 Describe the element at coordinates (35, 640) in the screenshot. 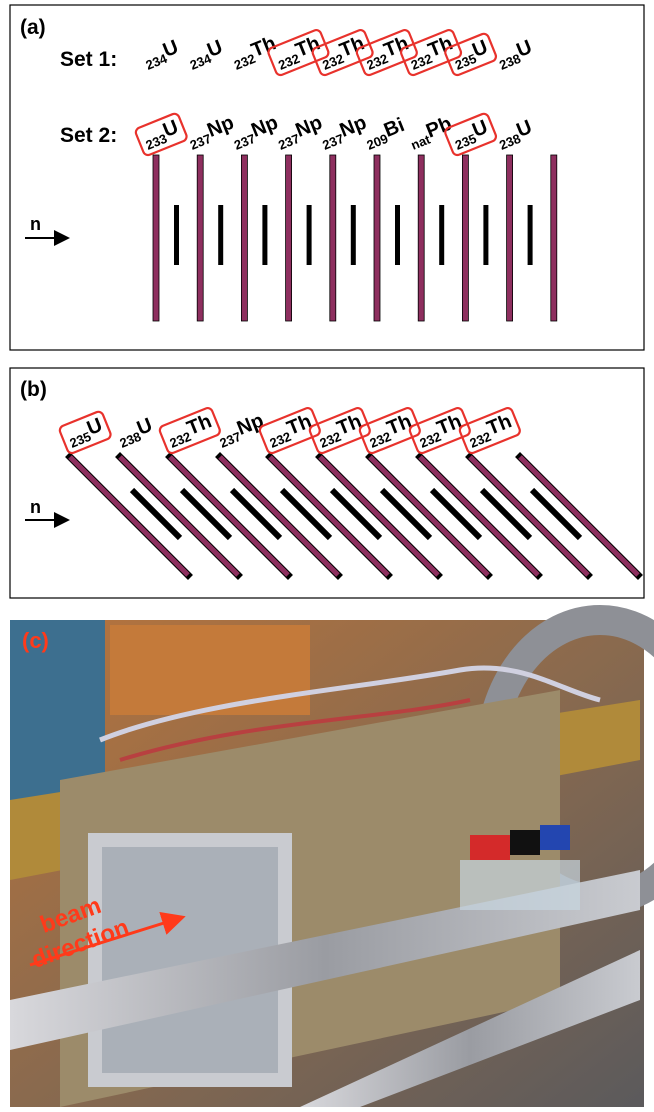

I see `panel-c-label: (c)` at that location.